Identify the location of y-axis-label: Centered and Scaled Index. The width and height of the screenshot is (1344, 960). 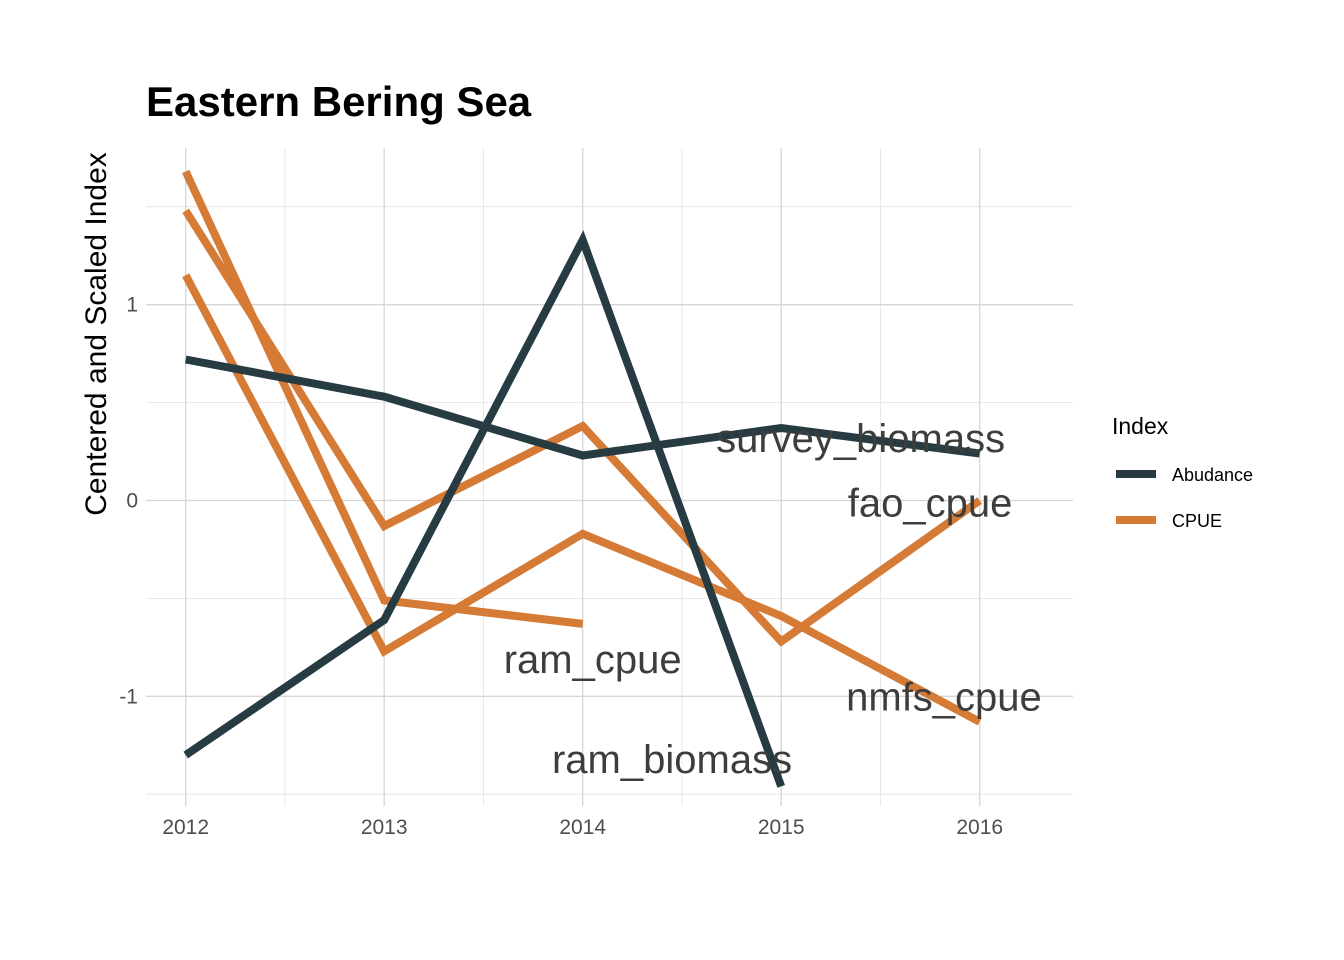
(96, 334).